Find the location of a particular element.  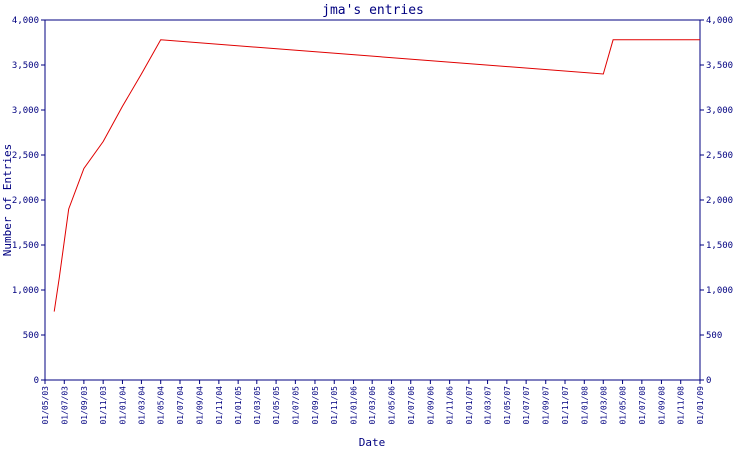

x-tick-label: 01/05/08 is located at coordinates (623, 405).